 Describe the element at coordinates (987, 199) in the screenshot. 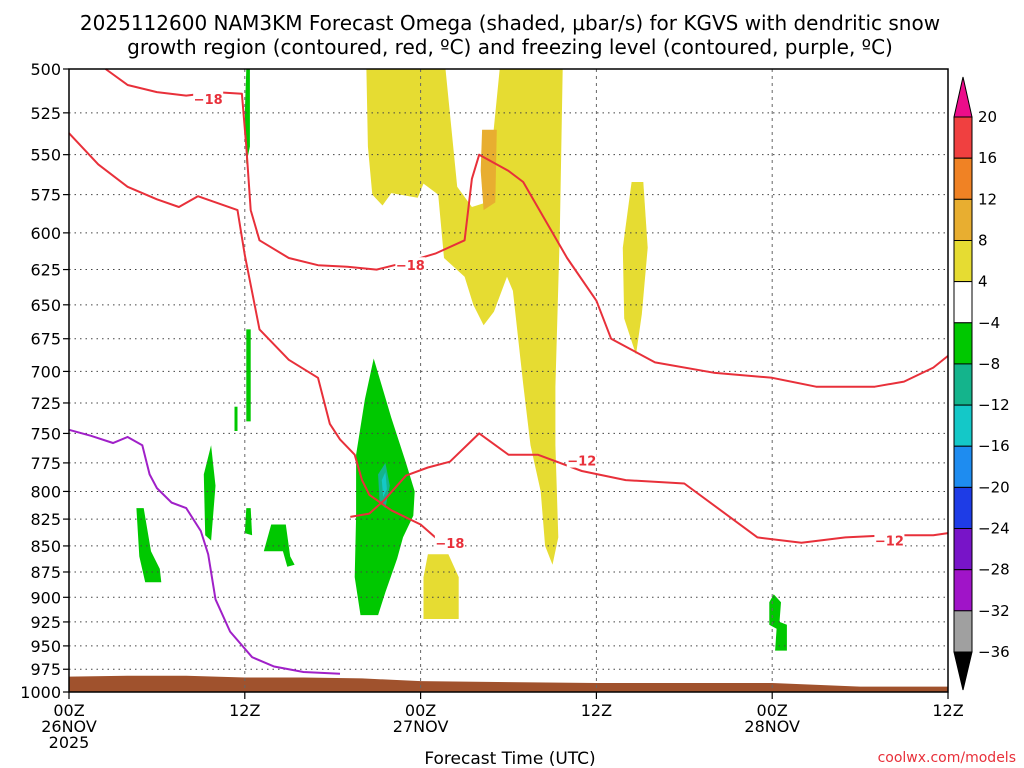

I see `colorbar-label-2: 12` at that location.